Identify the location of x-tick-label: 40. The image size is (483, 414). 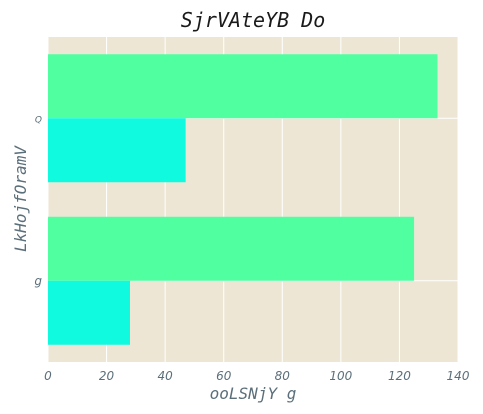
(166, 376).